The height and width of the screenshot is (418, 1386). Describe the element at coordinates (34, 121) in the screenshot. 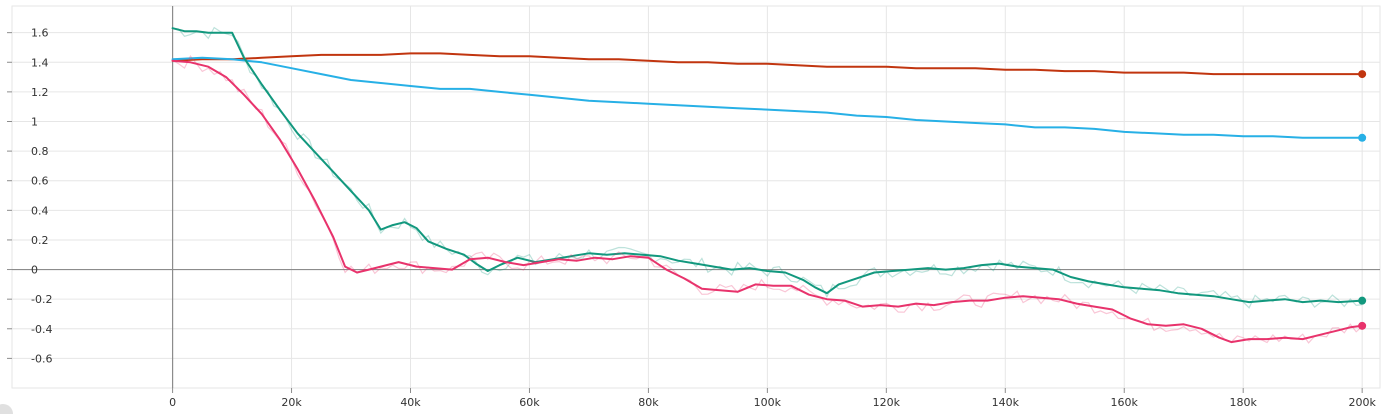

I see `y-tick-label: 1` at that location.